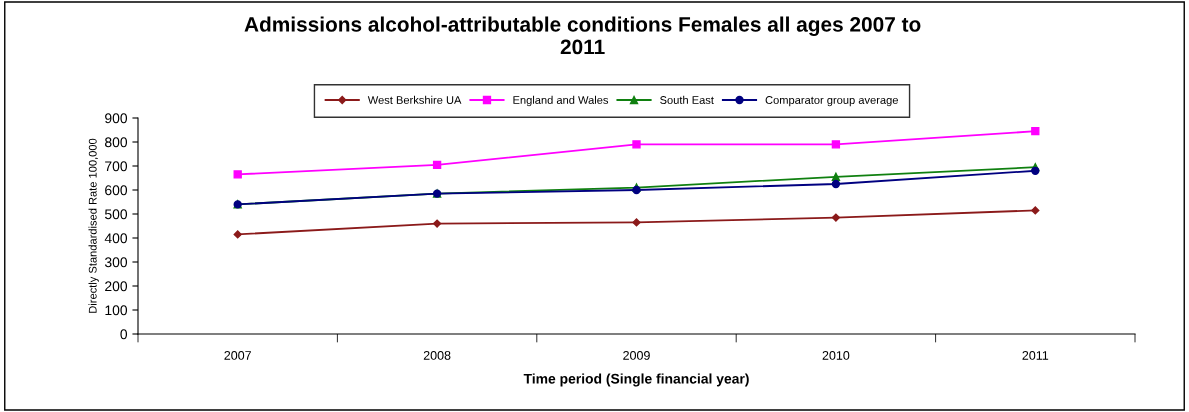 The image size is (1189, 412). I want to click on legend-label: Comparator group average, so click(831, 101).